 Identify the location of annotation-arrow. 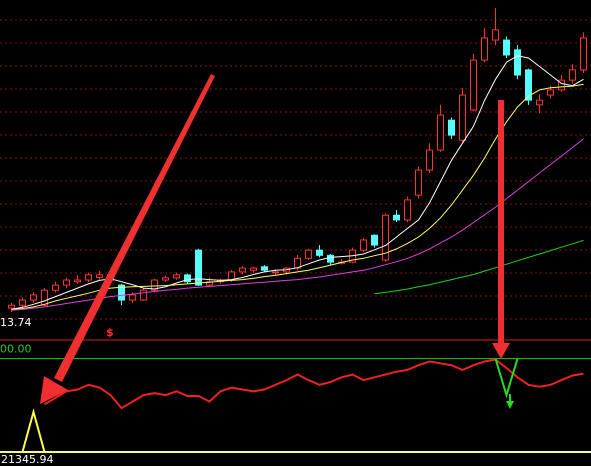
(501, 222).